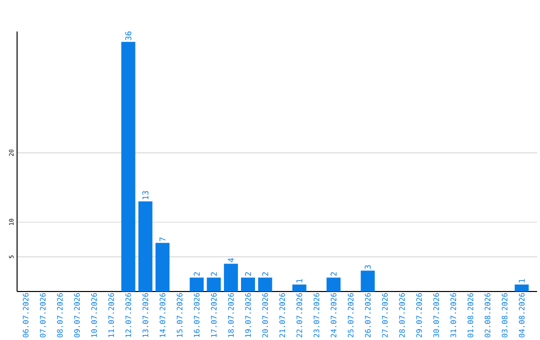  I want to click on data-label: 36, so click(128, 36).